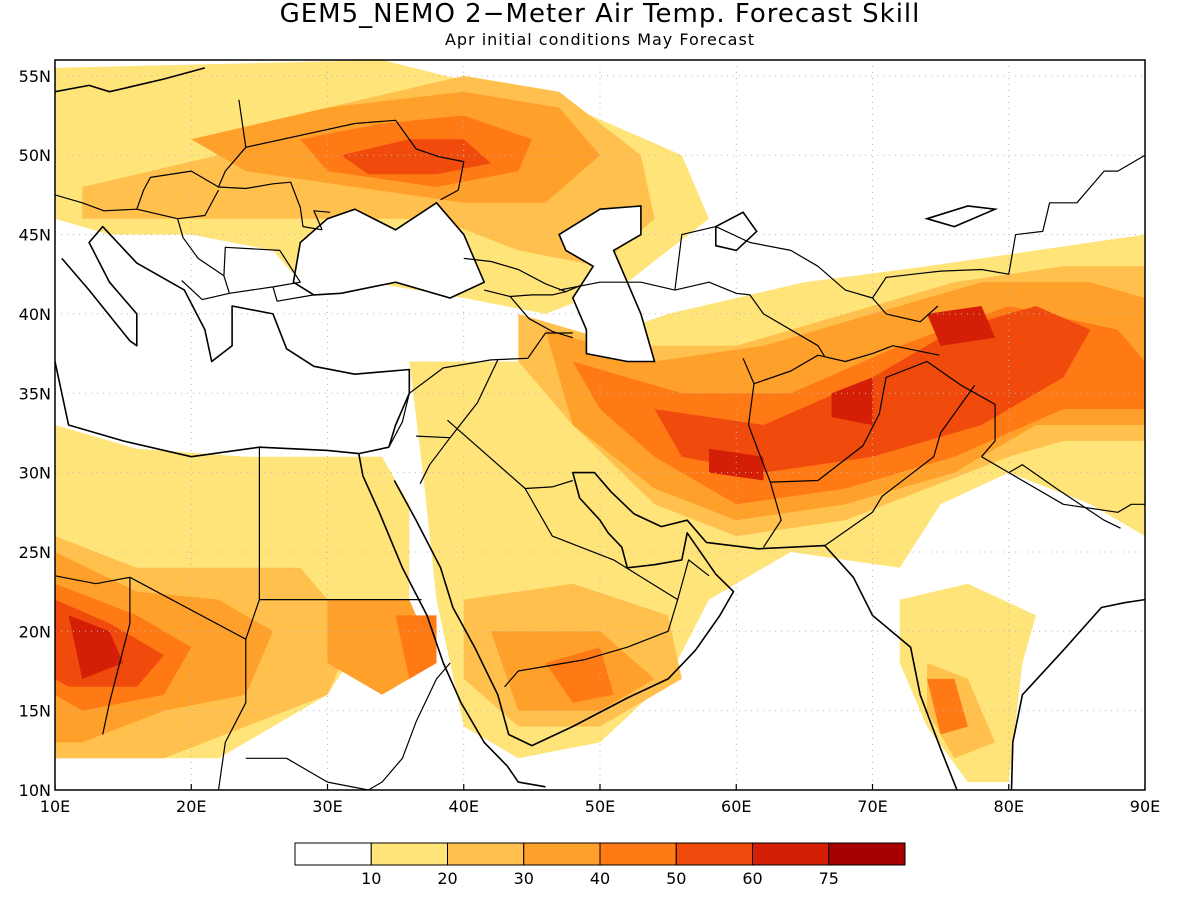 This screenshot has height=900, width=1200. Describe the element at coordinates (35, 552) in the screenshot. I see `latitude-tick-label: 25N` at that location.